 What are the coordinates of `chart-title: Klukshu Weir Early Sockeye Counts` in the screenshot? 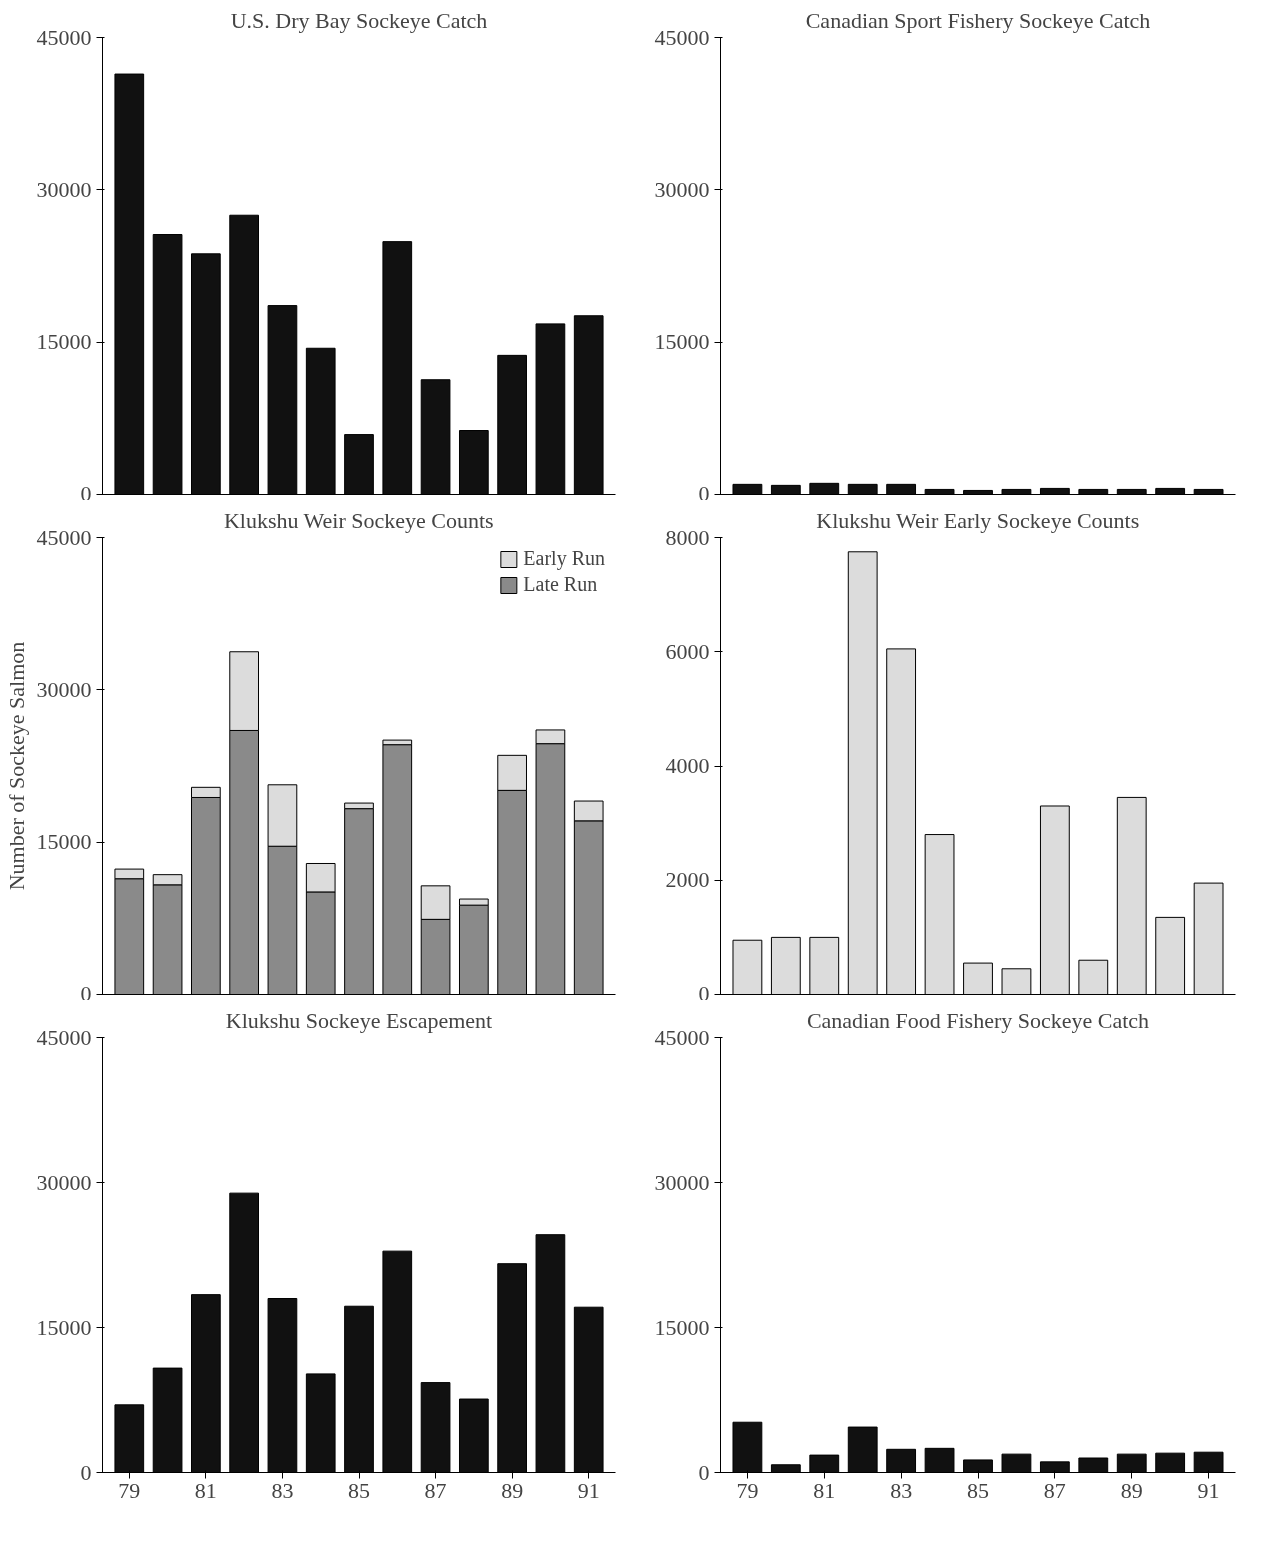 It's located at (978, 520).